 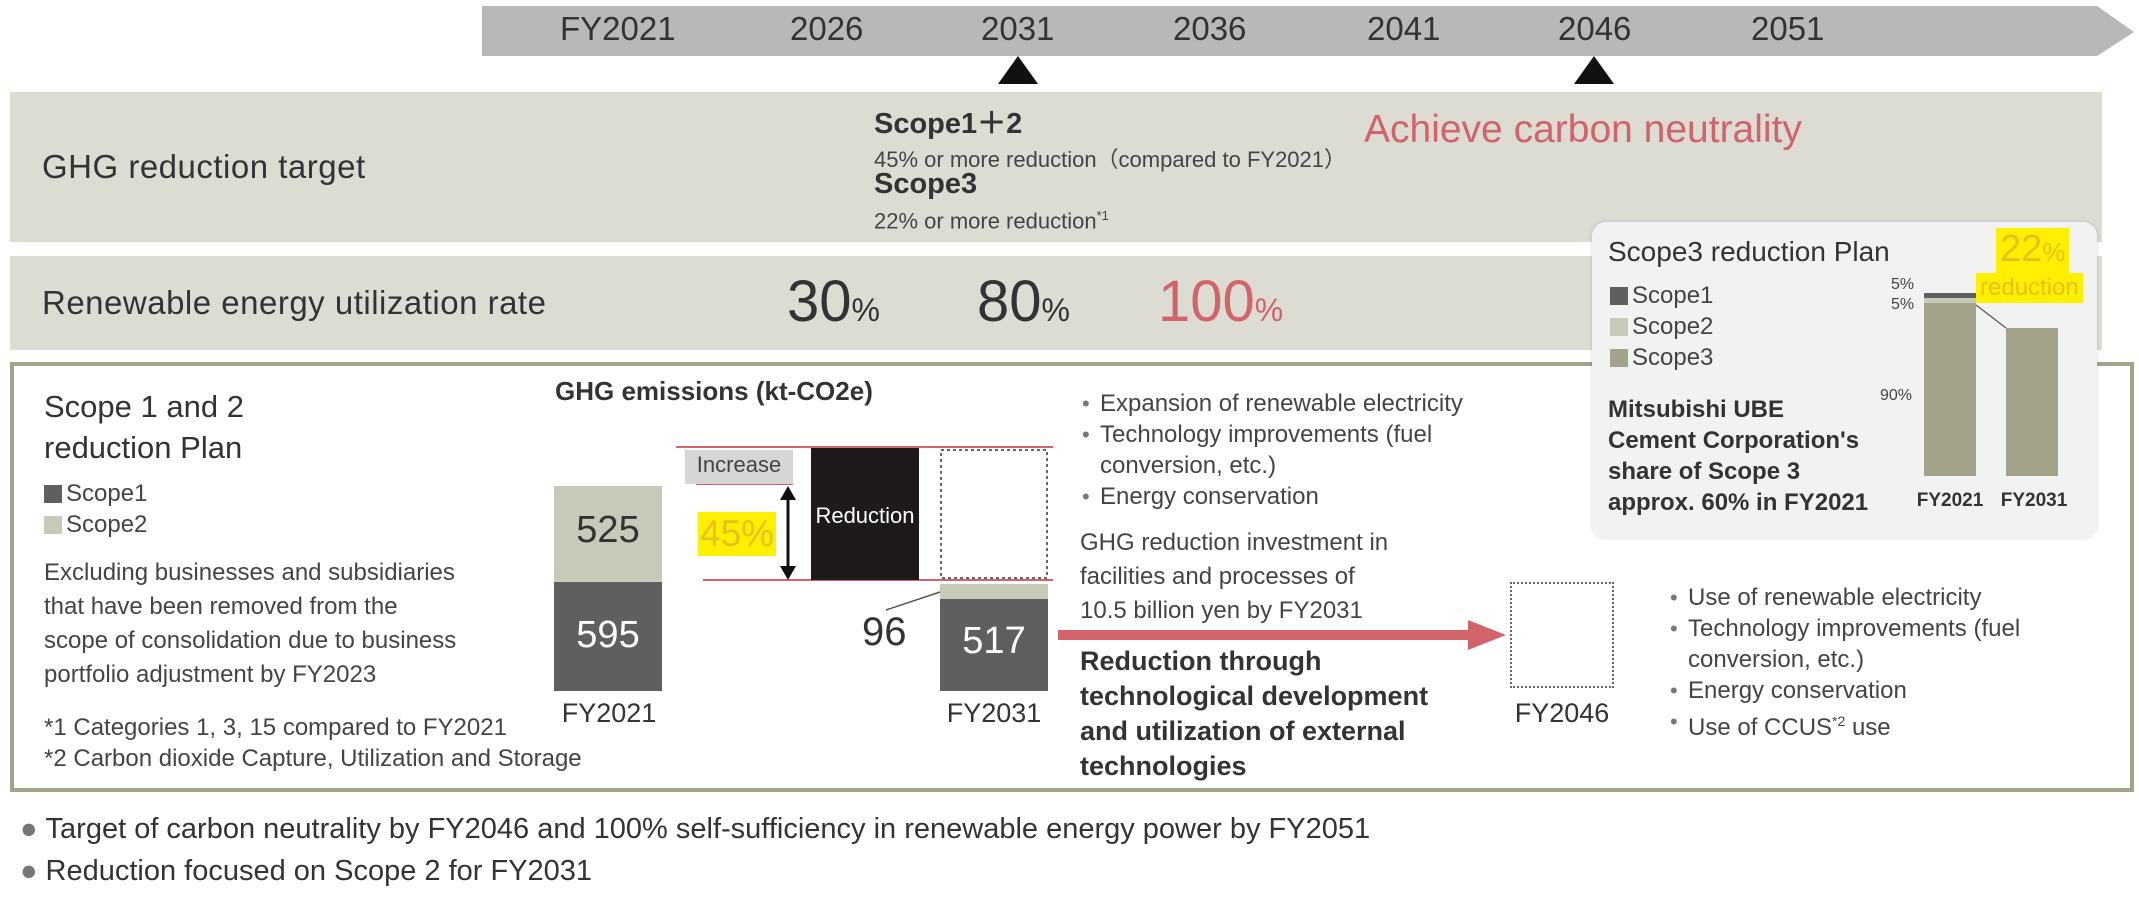 What do you see at coordinates (1562, 713) in the screenshot?
I see `fy2046-label: FY2046` at bounding box center [1562, 713].